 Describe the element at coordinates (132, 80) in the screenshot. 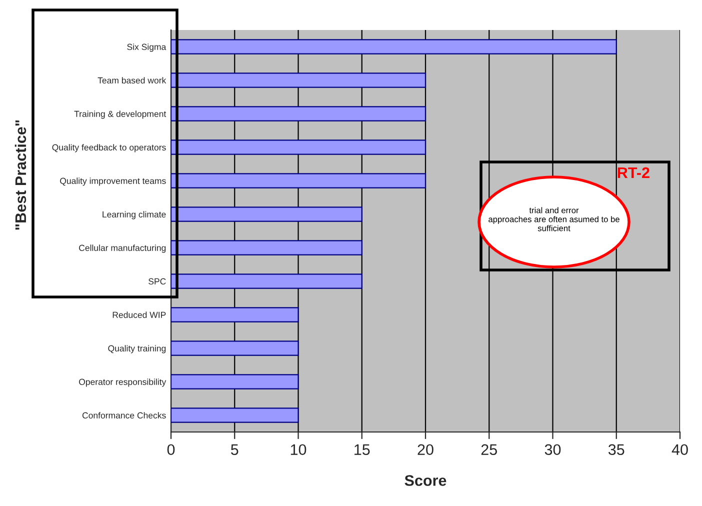

I see `y-tick-label: Team based work` at that location.